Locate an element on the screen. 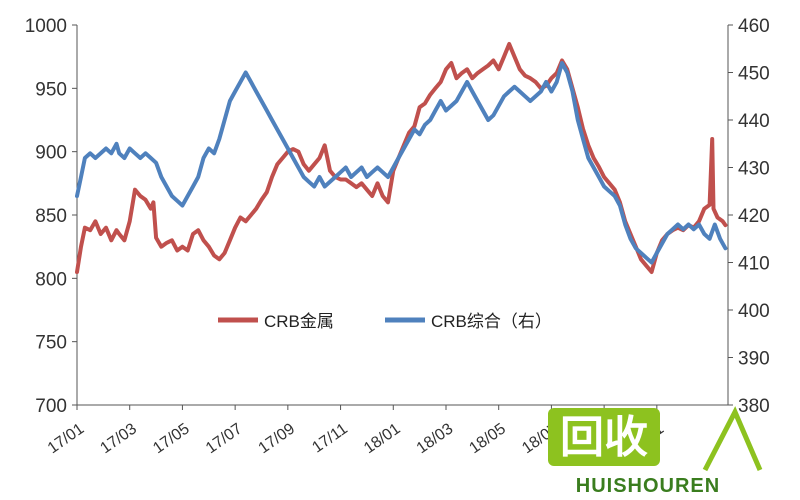 Image resolution: width=800 pixels, height=500 pixels. legend-label: CRB综合（右） is located at coordinates (491, 321).